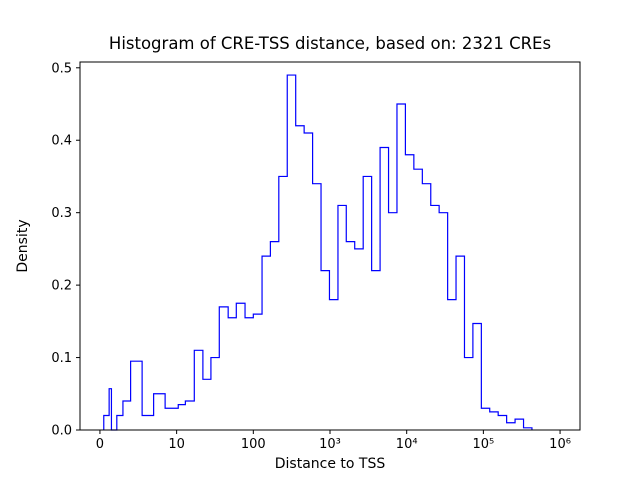 This screenshot has height=480, width=640. I want to click on y-tick-label: 0.0, so click(61, 431).